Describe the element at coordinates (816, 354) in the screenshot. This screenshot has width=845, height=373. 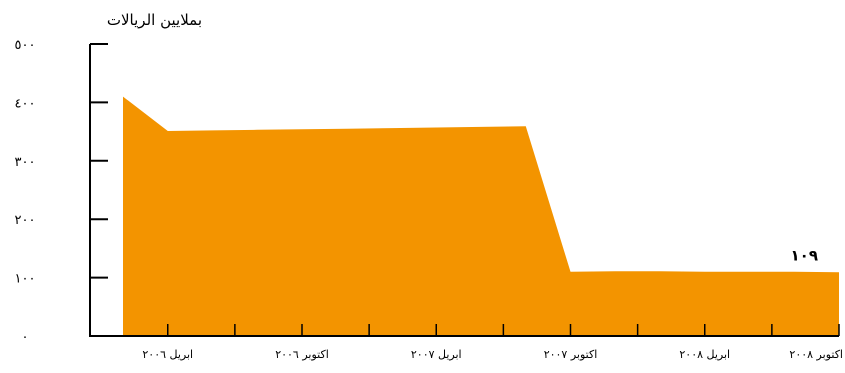
I see `x-tick-label: اكتوبر ٢٠٠٨` at that location.